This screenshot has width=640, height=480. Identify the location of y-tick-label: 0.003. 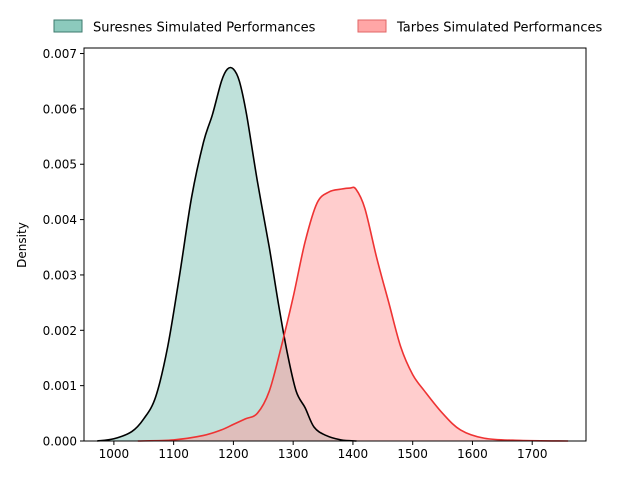
(60, 275).